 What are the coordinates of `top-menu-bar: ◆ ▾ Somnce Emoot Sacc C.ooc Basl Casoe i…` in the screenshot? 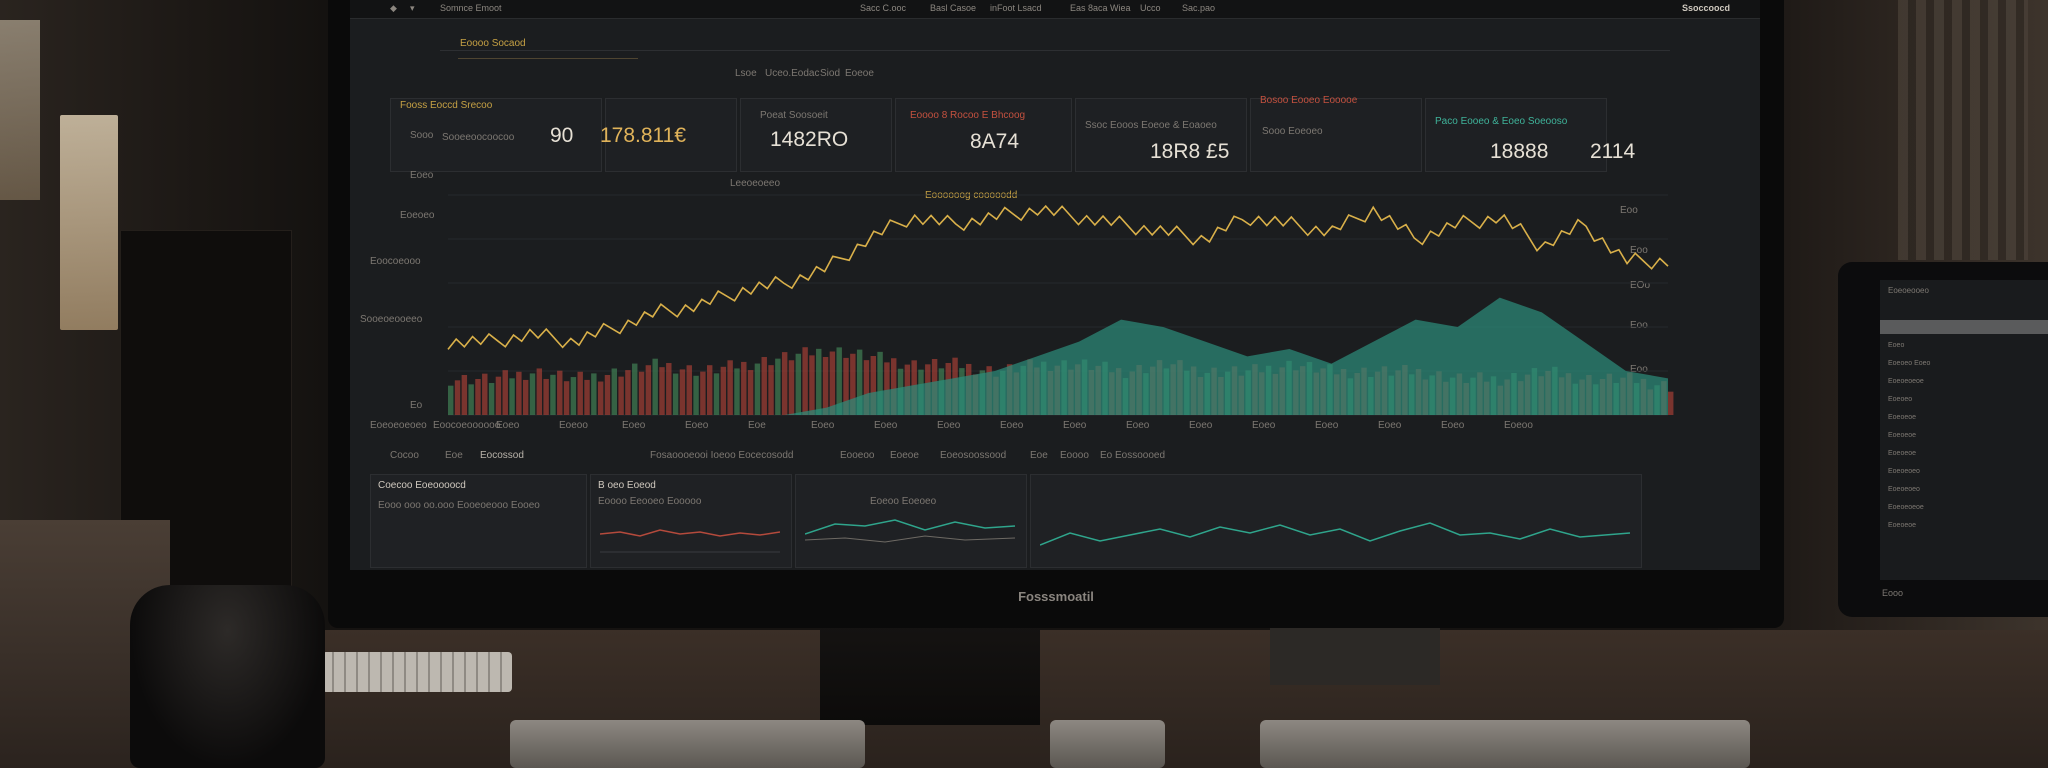 It's located at (1055, 9).